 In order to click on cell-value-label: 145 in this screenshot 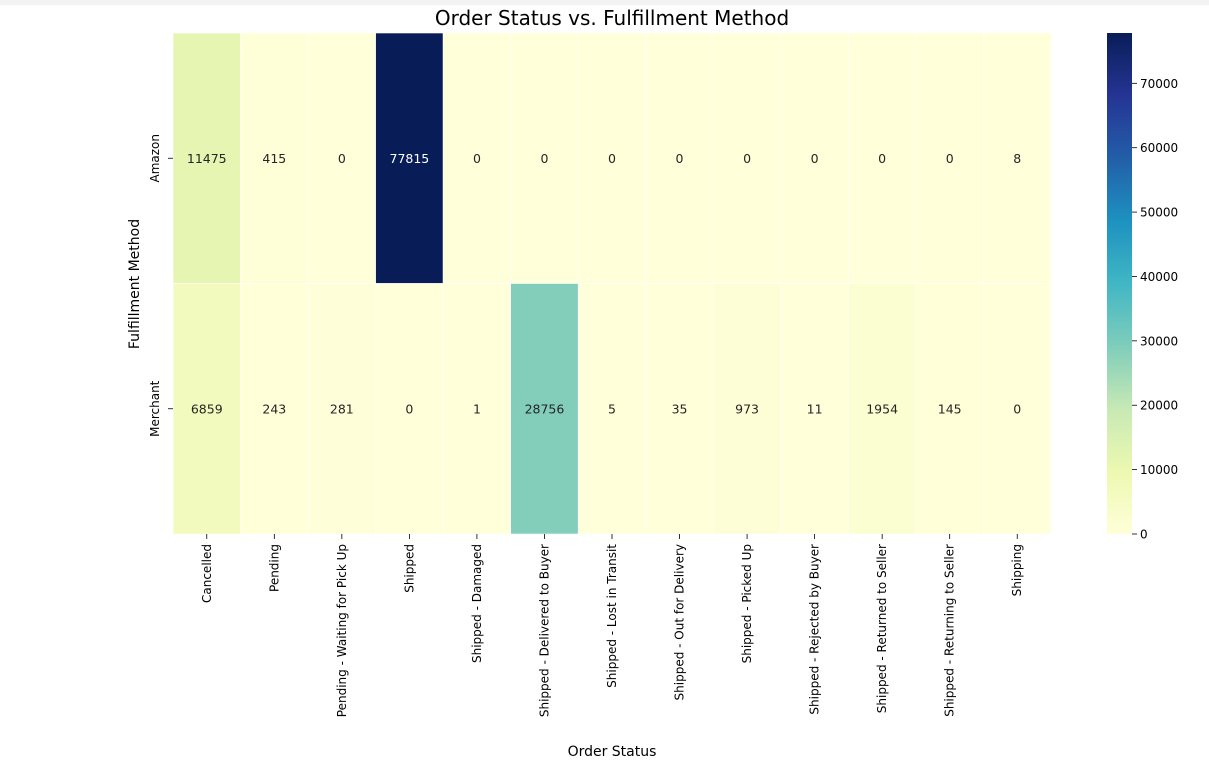, I will do `click(950, 408)`.